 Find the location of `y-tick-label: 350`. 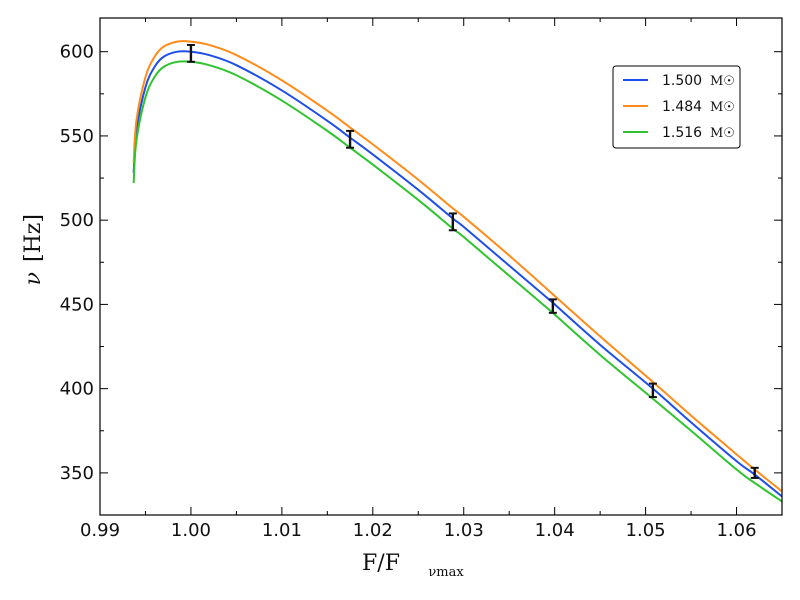

y-tick-label: 350 is located at coordinates (77, 473).